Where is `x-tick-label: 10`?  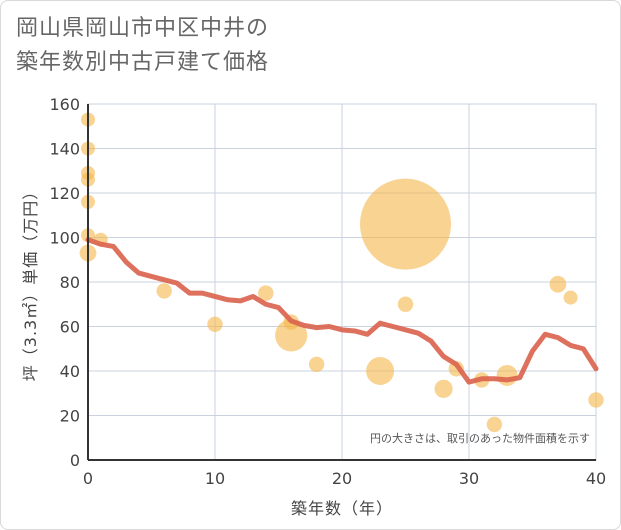
x-tick-label: 10 is located at coordinates (215, 478).